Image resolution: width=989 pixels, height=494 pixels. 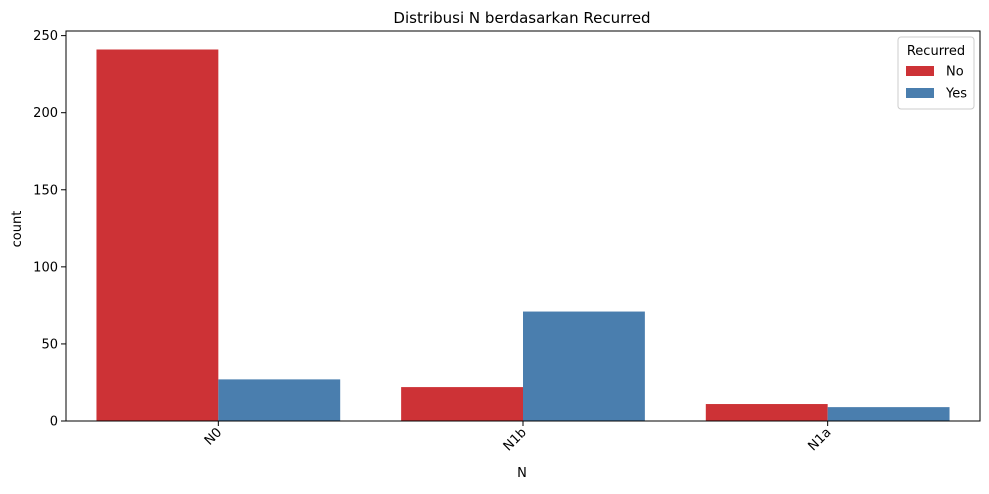 I want to click on x-tick-label: N1b, so click(x=515, y=439).